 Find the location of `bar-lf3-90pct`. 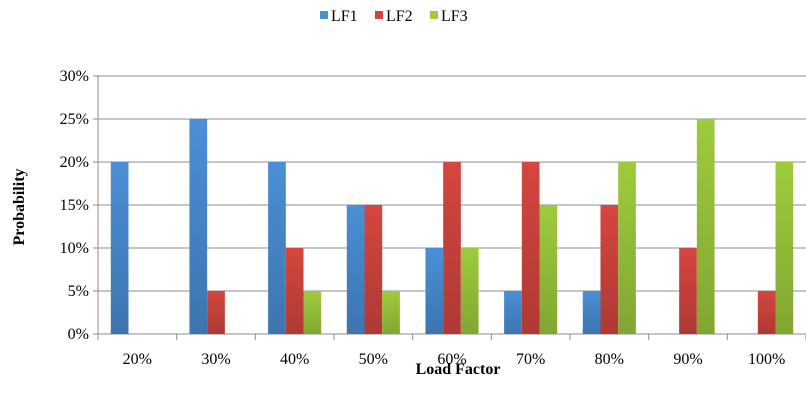

bar-lf3-90pct is located at coordinates (705, 226).